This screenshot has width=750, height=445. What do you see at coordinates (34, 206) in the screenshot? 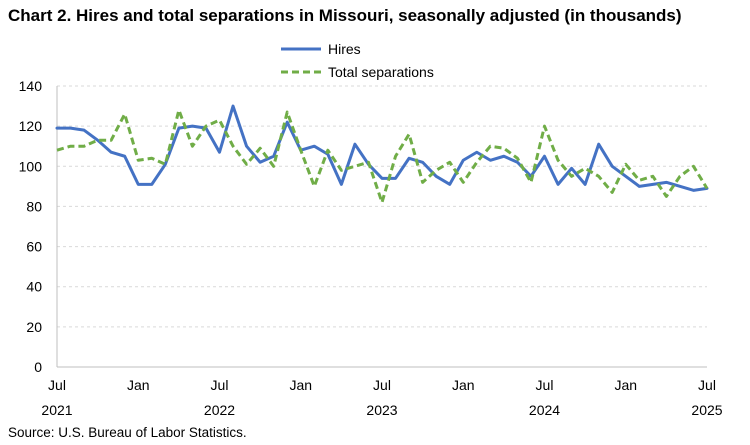
I see `y-tick-label: 80` at bounding box center [34, 206].